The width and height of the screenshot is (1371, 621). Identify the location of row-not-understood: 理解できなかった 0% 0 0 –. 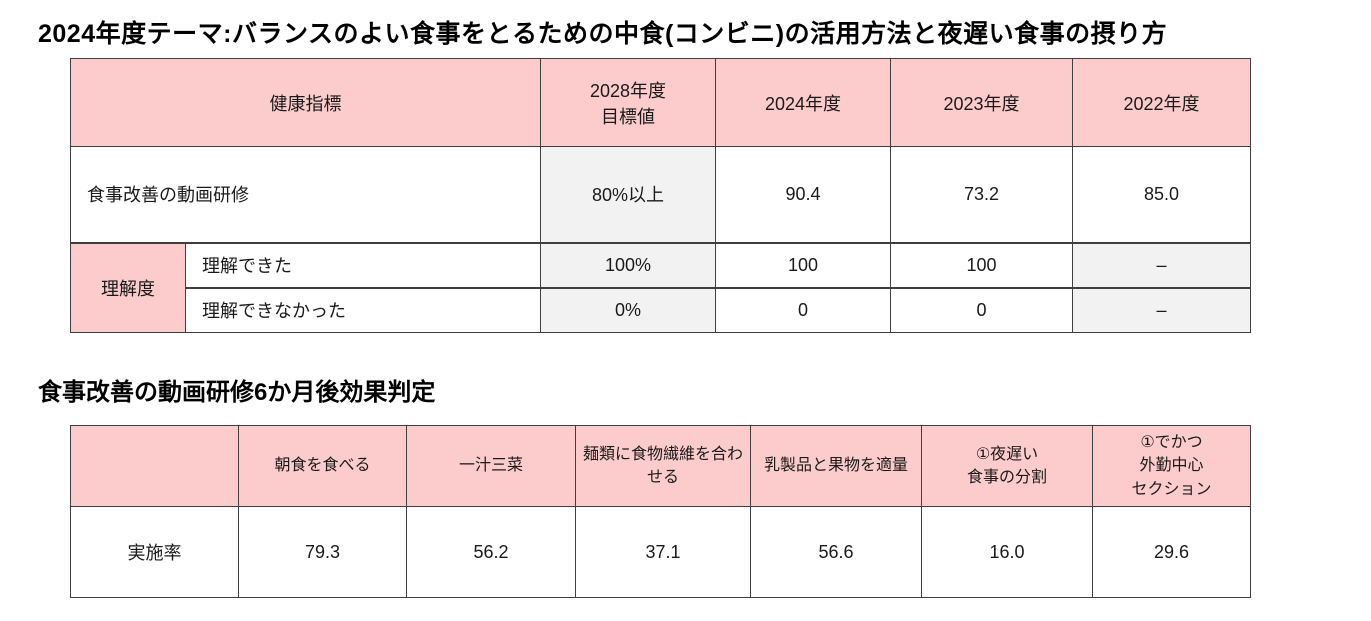
(661, 310).